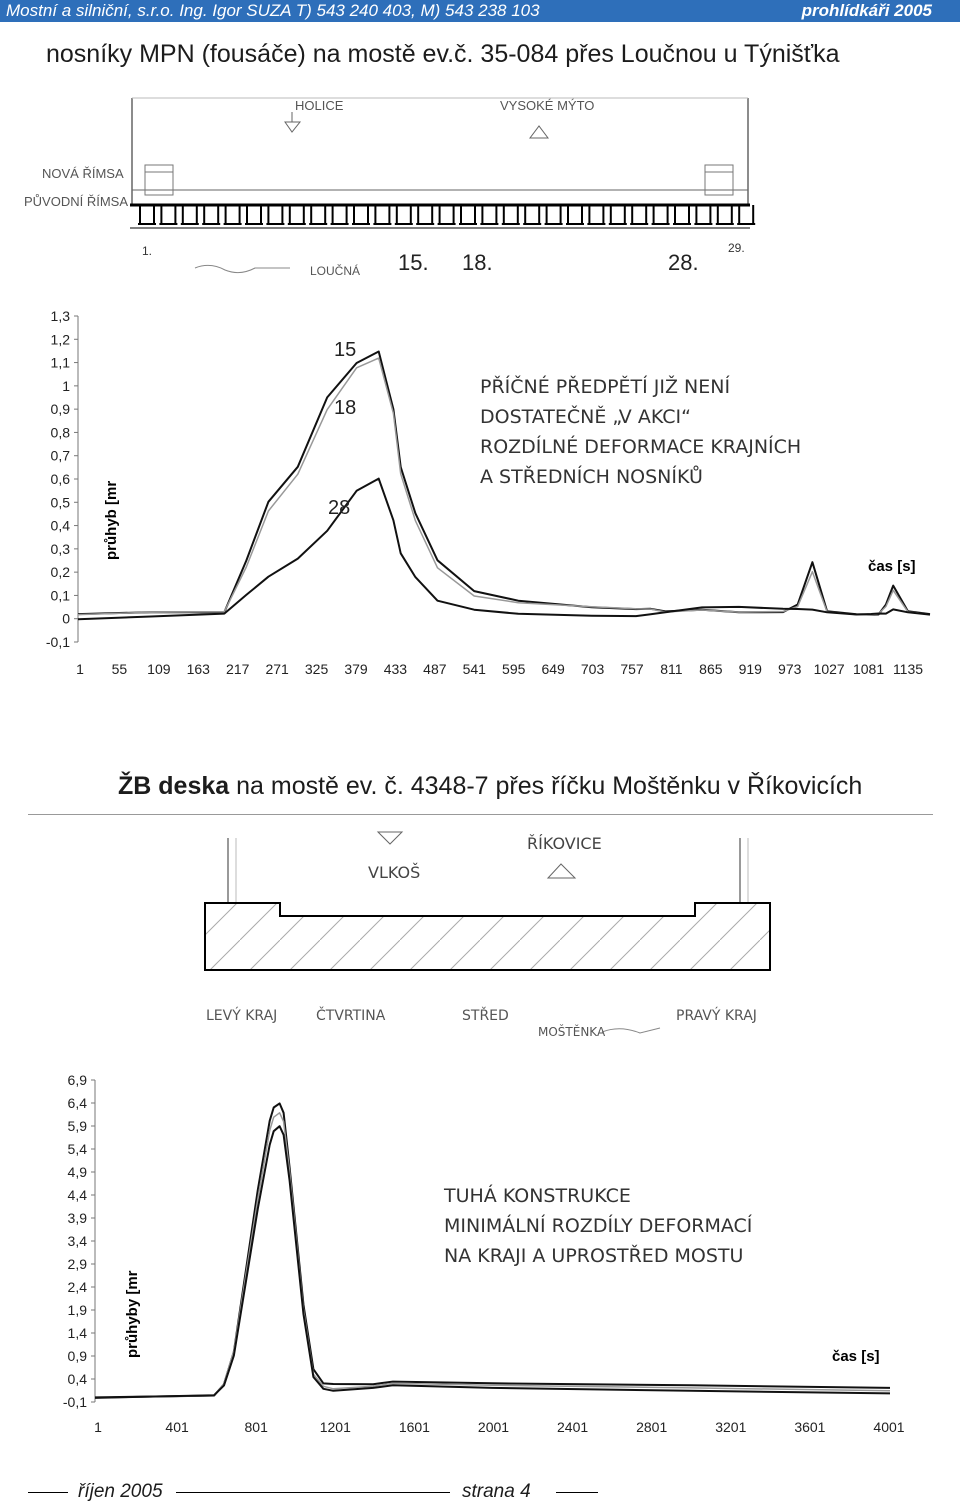 The width and height of the screenshot is (960, 1504). What do you see at coordinates (257, 1427) in the screenshot?
I see `x-tick-label: 801` at bounding box center [257, 1427].